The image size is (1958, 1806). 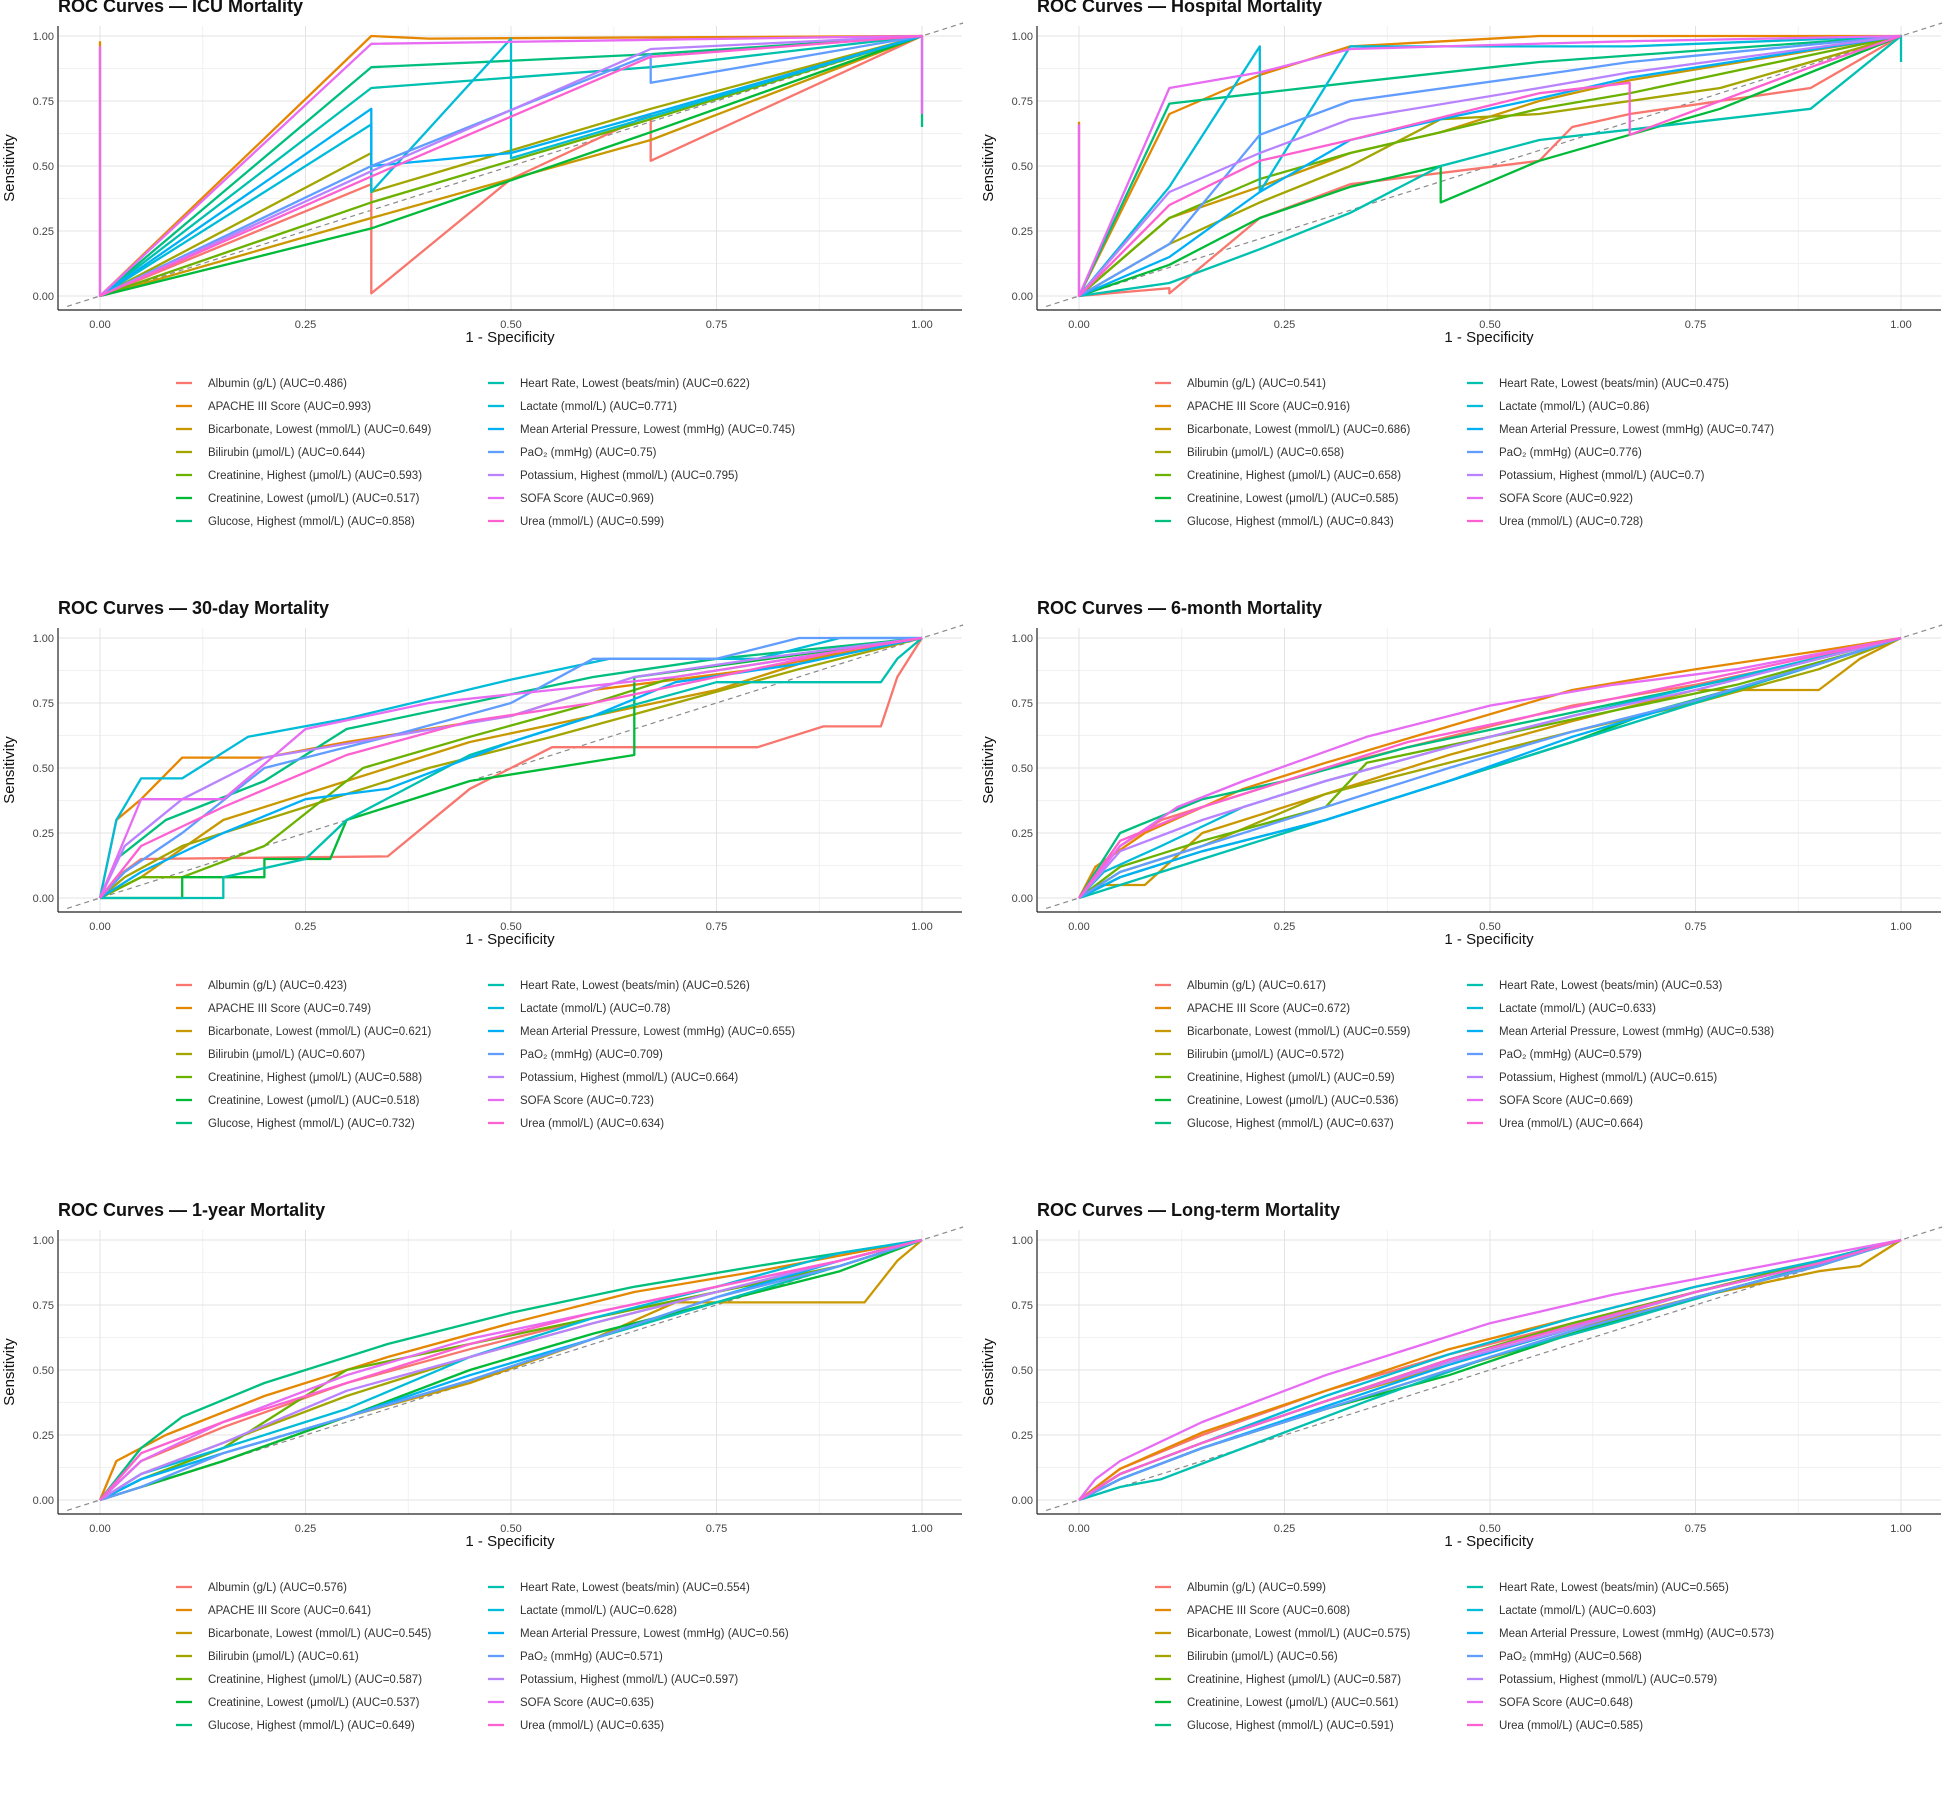 I want to click on roc-curve-glucose-highest-mmol-l, so click(x=511, y=1369).